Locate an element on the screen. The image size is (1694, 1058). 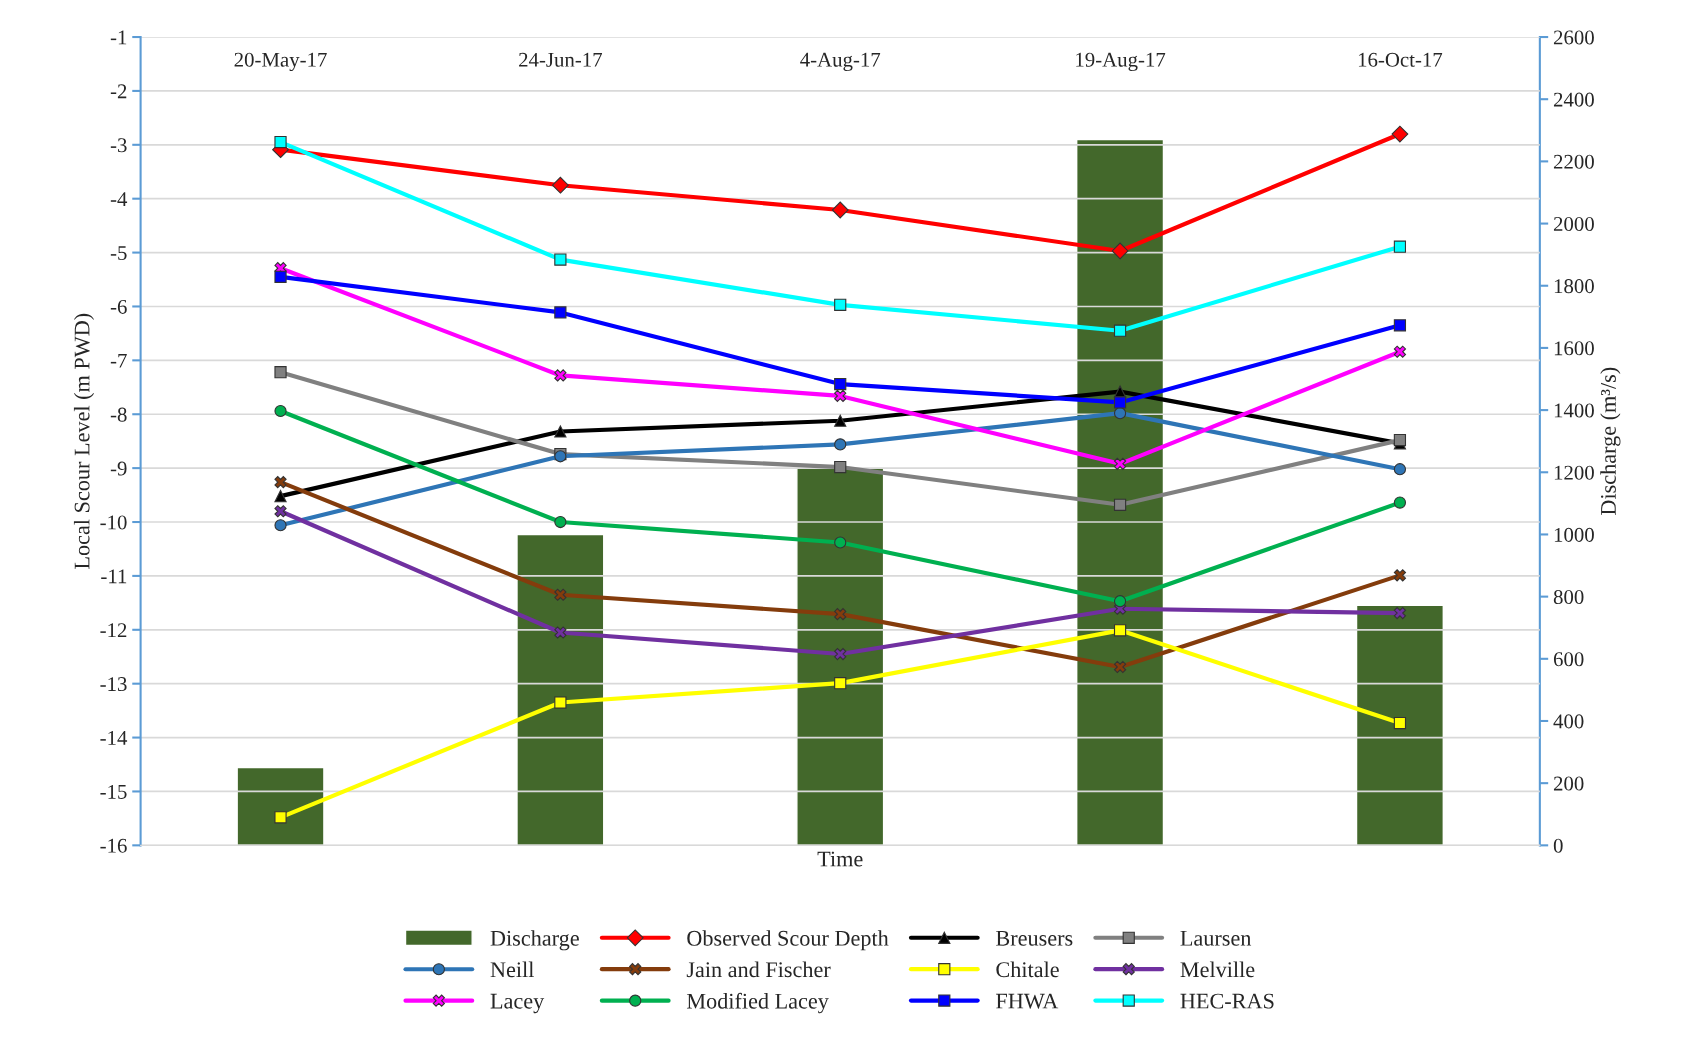
y2-tick-label: 2000 is located at coordinates (1573, 223).